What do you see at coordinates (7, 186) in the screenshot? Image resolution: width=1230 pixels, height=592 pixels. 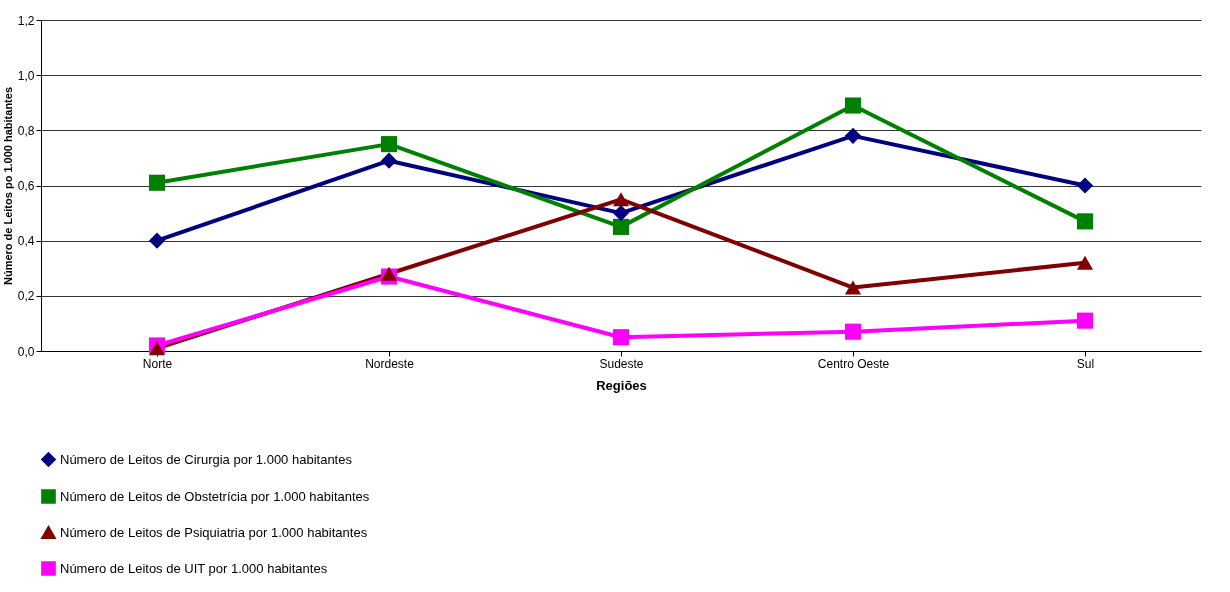 I see `y-axis-title: Número de Leitos po 1.000 habitantes` at bounding box center [7, 186].